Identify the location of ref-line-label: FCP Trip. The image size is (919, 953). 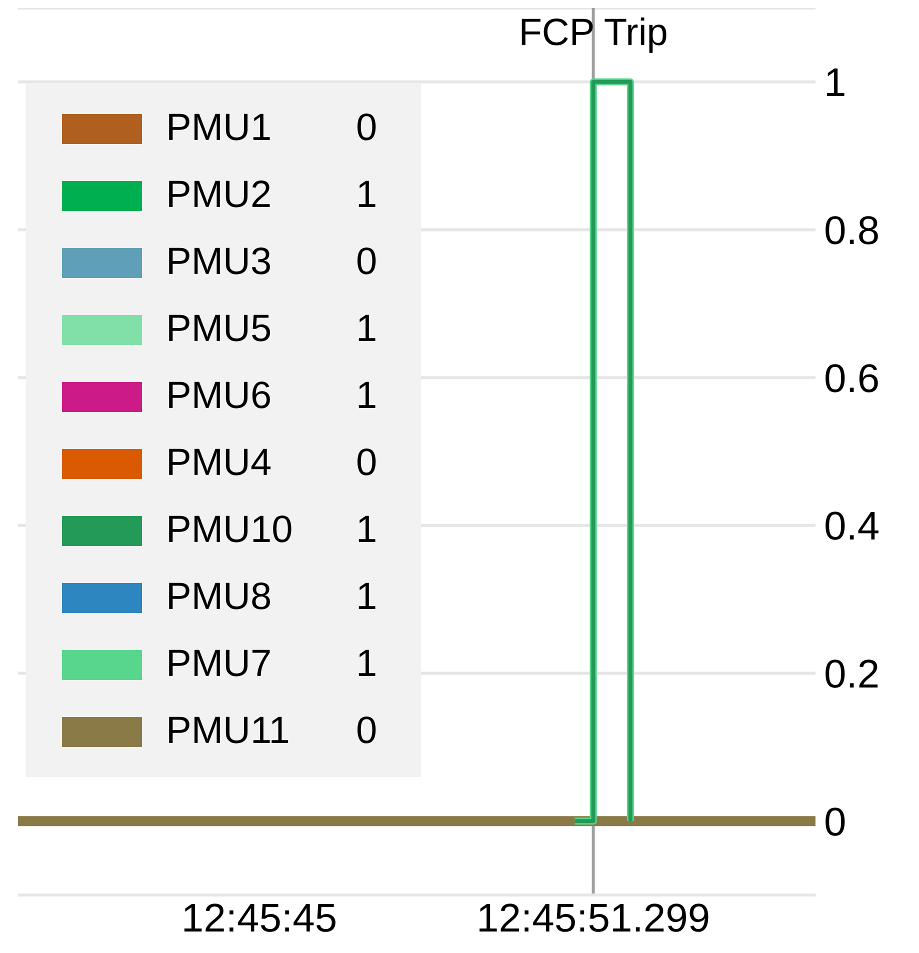
(593, 33).